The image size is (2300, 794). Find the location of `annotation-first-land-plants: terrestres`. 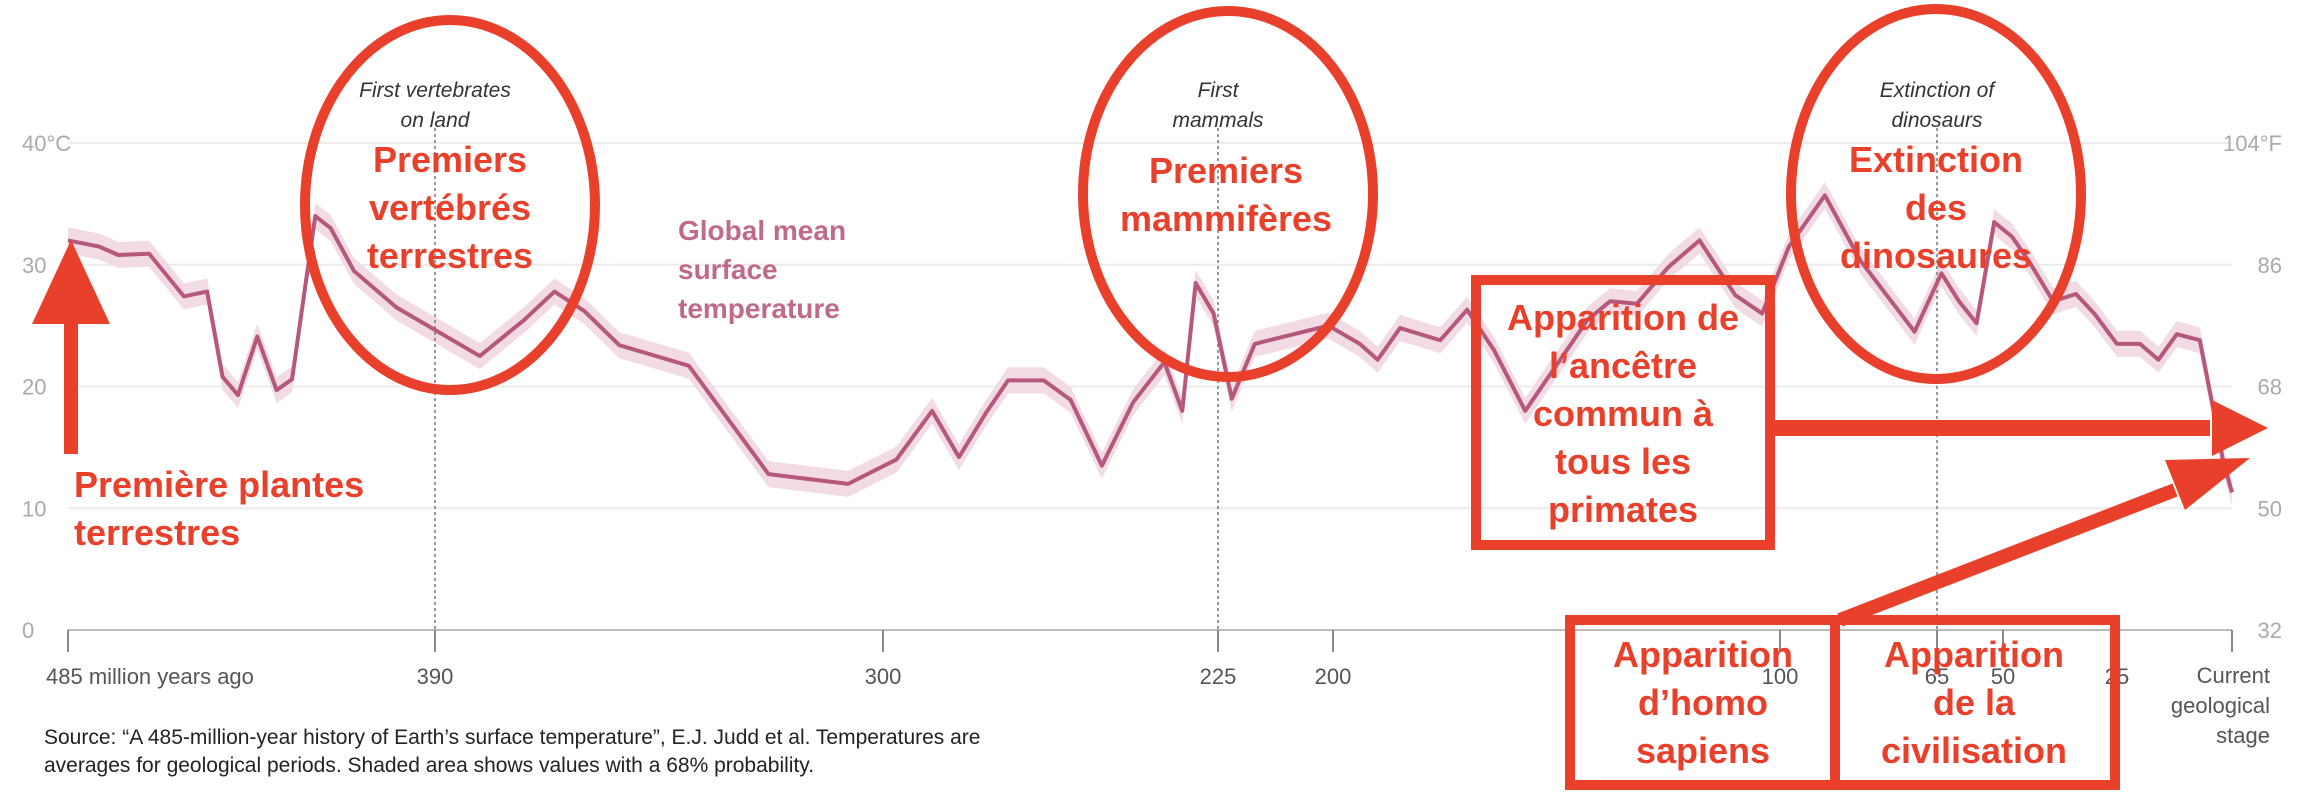

annotation-first-land-plants: terrestres is located at coordinates (157, 532).